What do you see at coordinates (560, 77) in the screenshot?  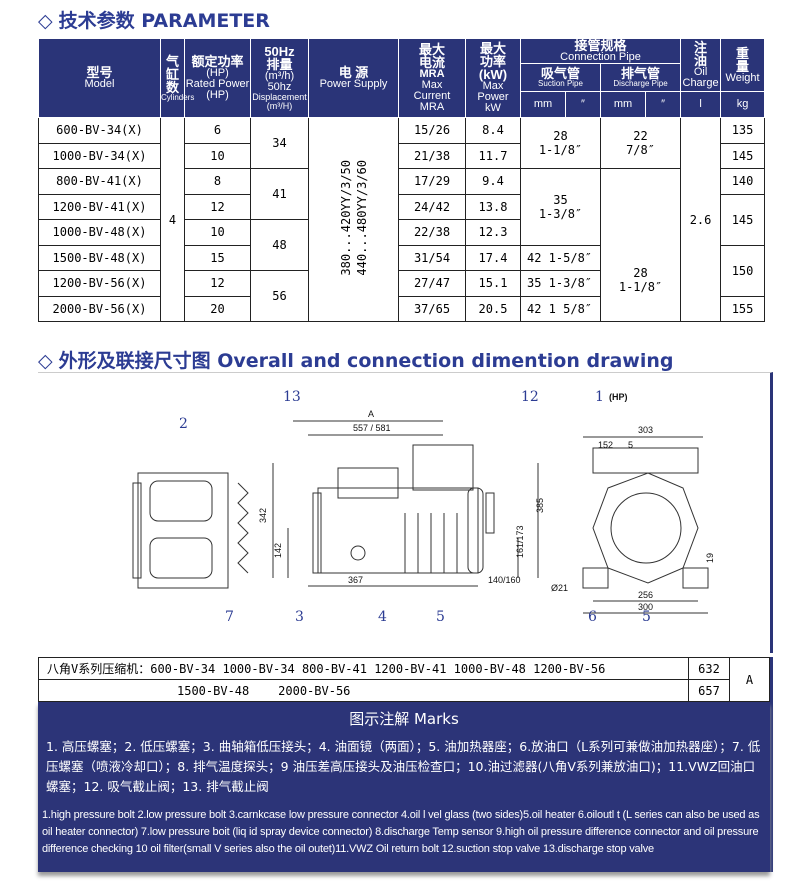 I see `header-suction: 吸气管 Suction Pipe` at bounding box center [560, 77].